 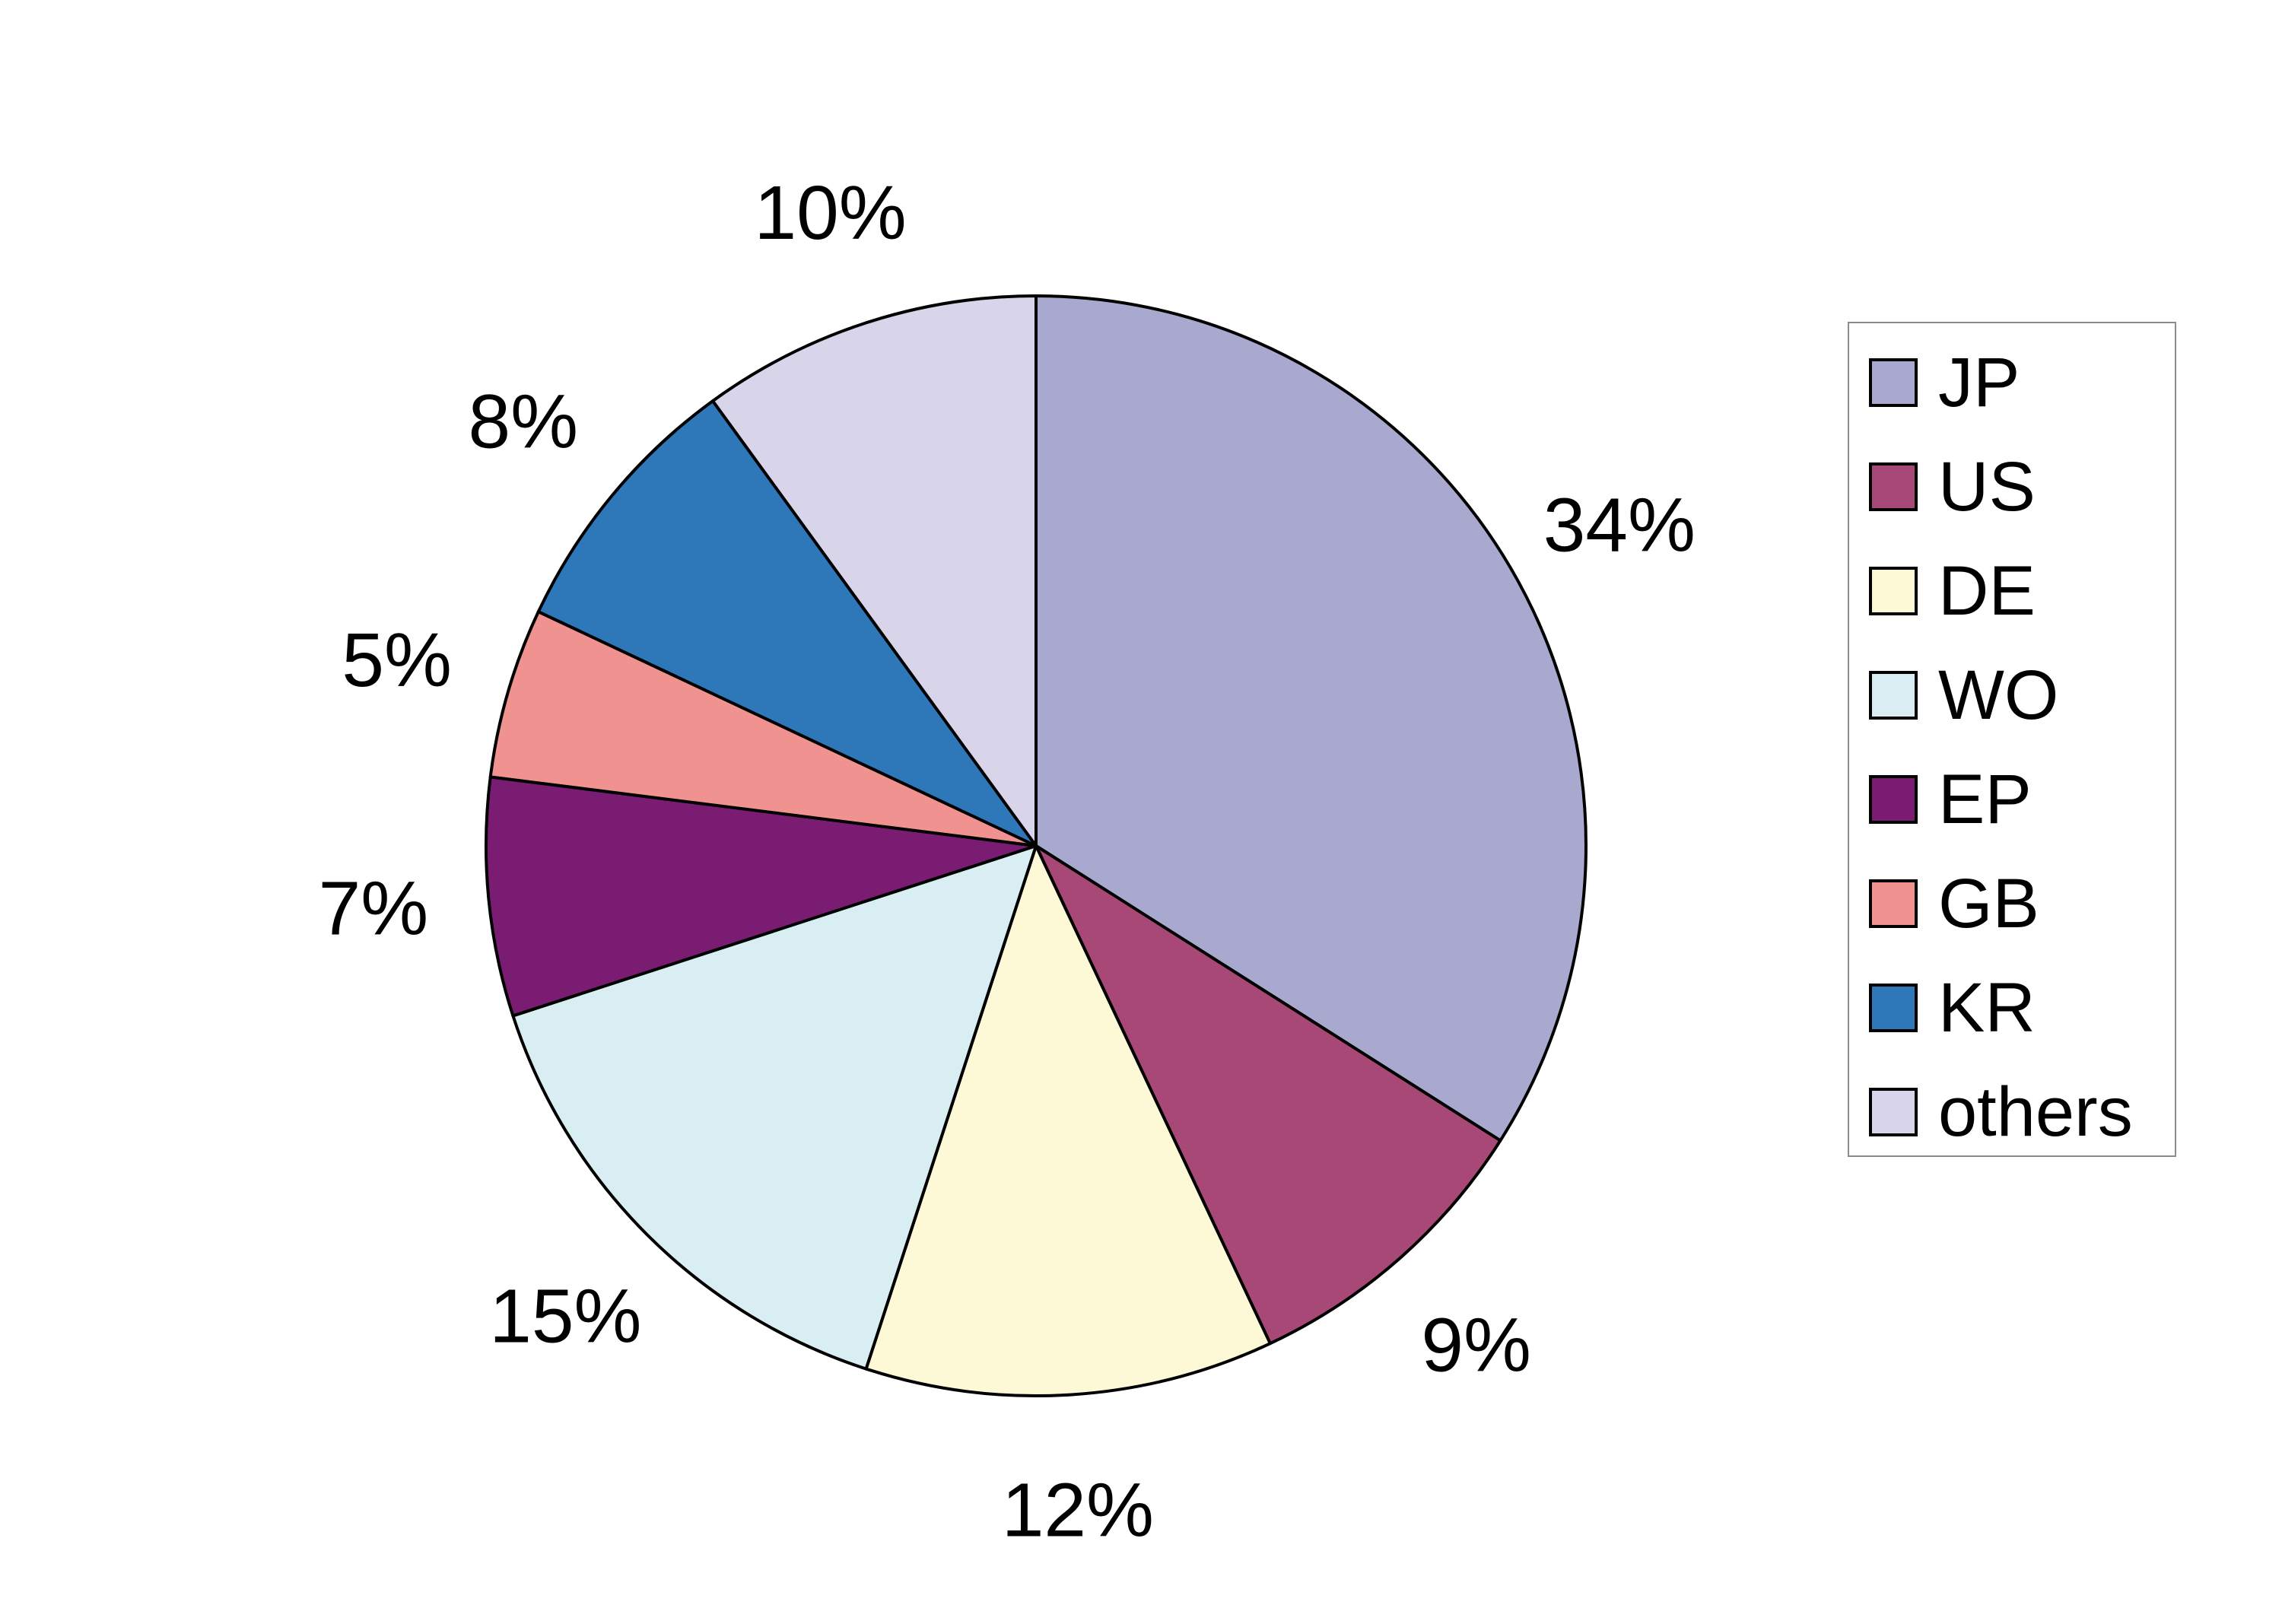 I want to click on pie-slice-de, so click(x=1068, y=1120).